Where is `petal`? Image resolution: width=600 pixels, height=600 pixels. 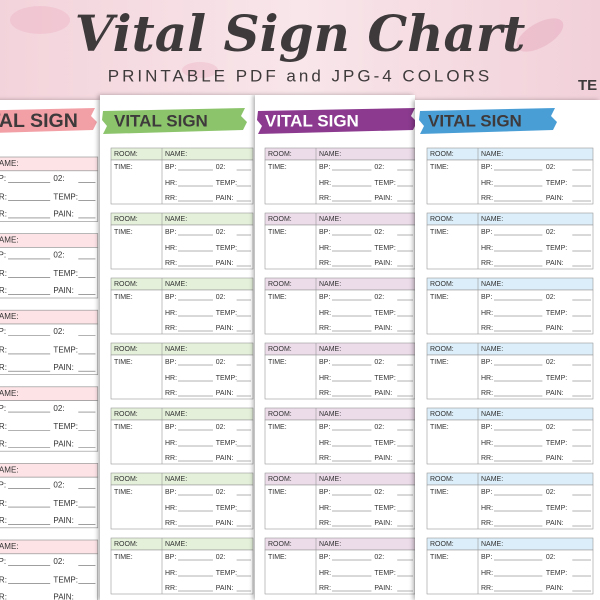 petal is located at coordinates (200, 70).